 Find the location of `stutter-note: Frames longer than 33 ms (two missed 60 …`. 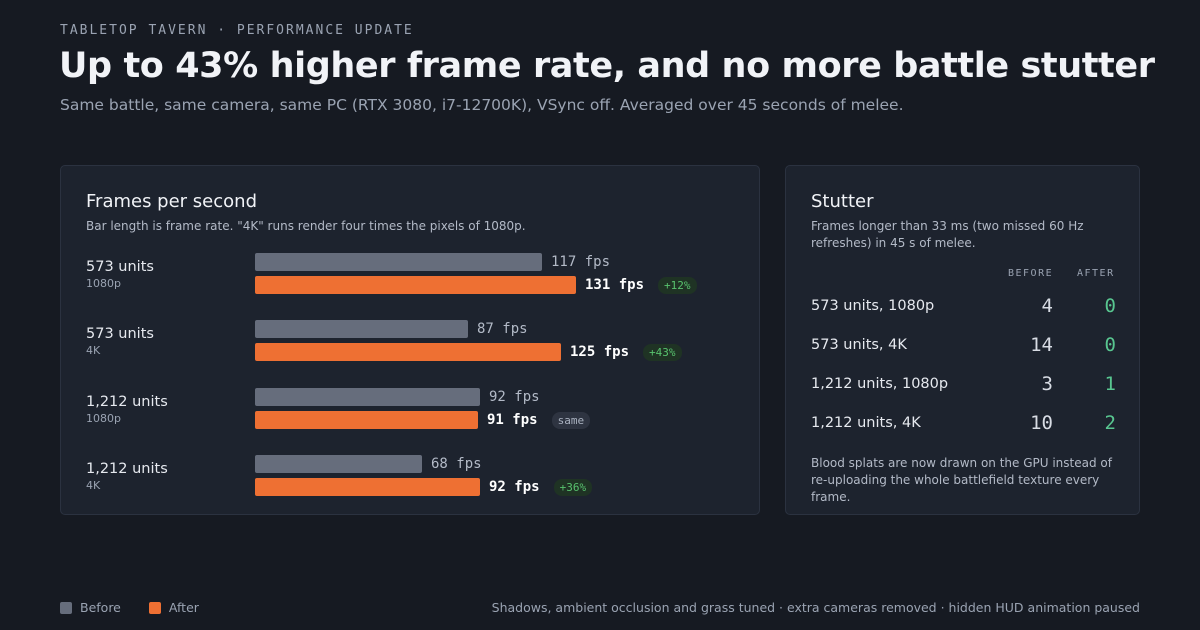

stutter-note: Frames longer than 33 ms (two missed 60 … is located at coordinates (947, 234).